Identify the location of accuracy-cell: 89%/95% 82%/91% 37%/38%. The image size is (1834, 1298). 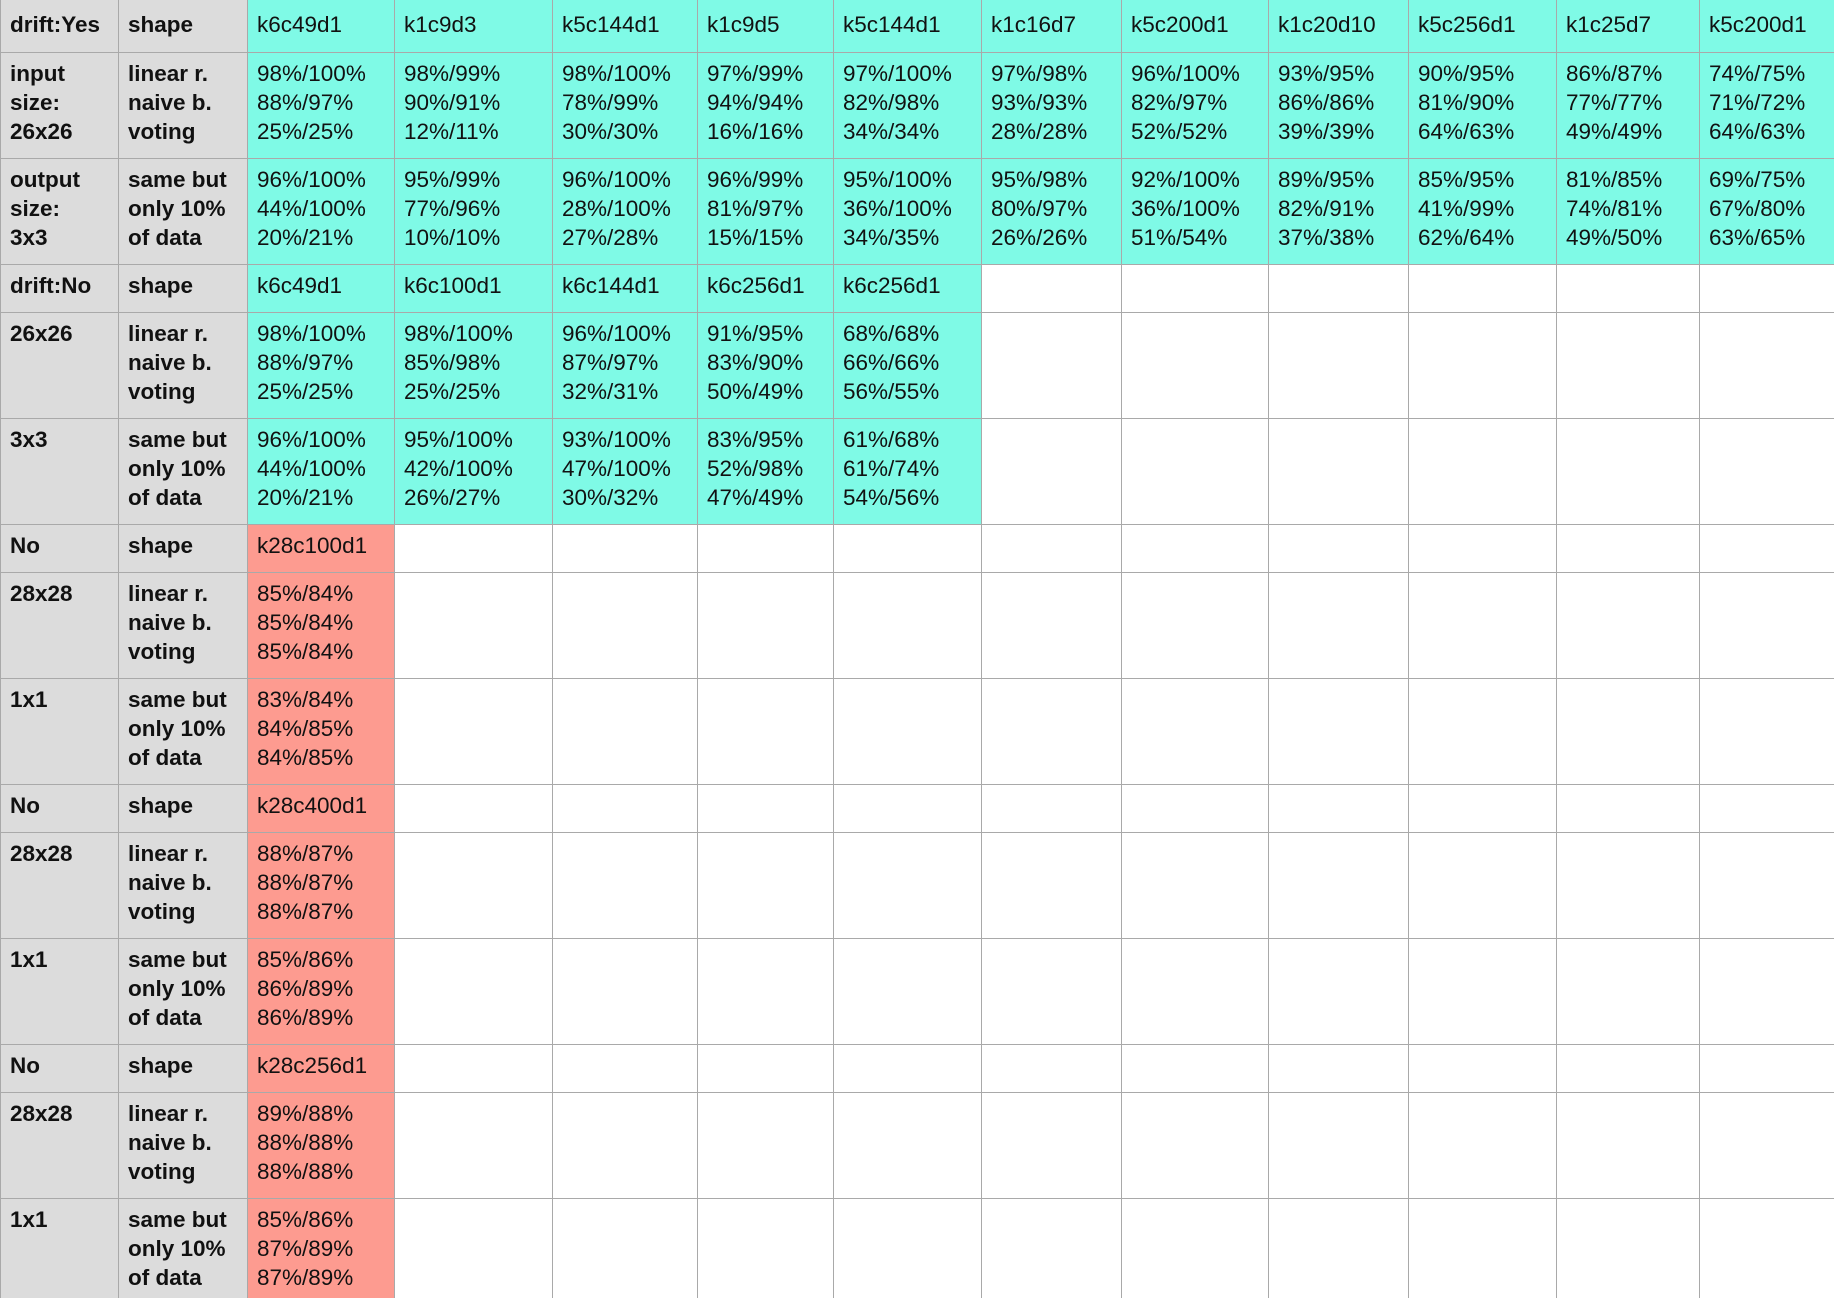
(1338, 211).